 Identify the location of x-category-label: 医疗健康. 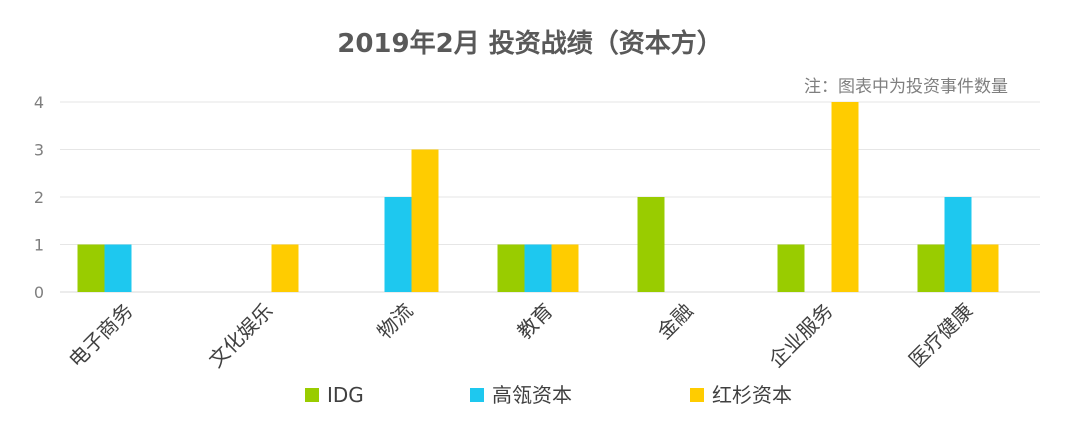
(941, 336).